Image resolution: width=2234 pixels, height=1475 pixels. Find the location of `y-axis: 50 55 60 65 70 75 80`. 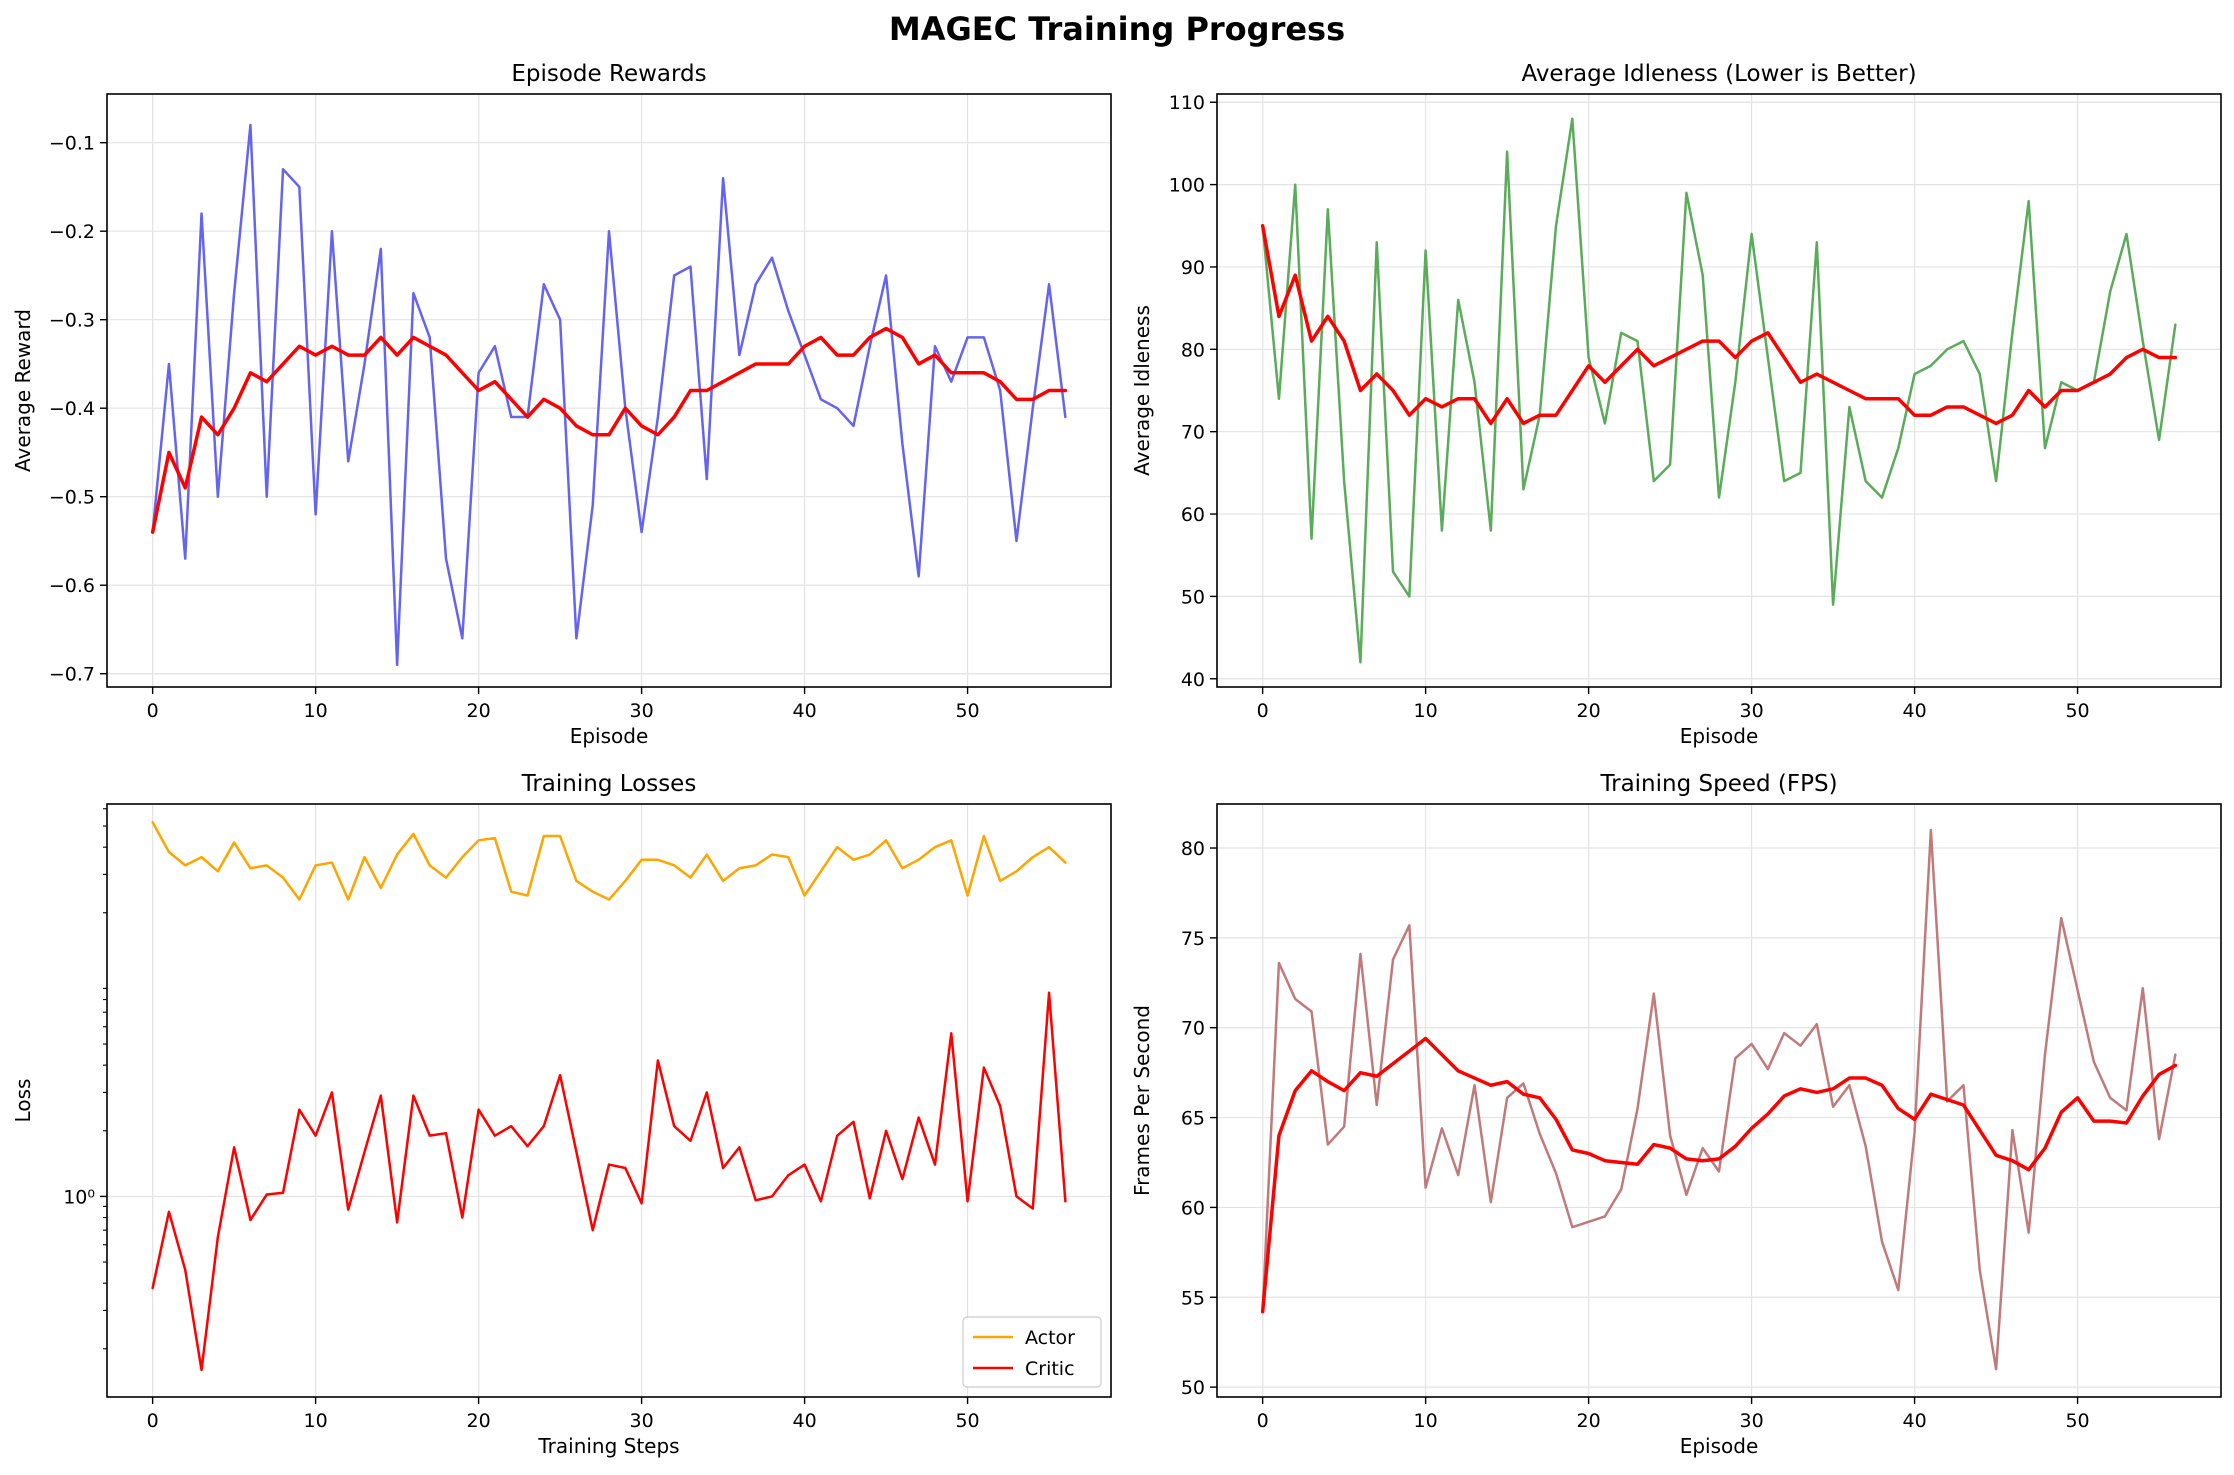

y-axis: 50 55 60 65 70 75 80 is located at coordinates (1199, 1118).